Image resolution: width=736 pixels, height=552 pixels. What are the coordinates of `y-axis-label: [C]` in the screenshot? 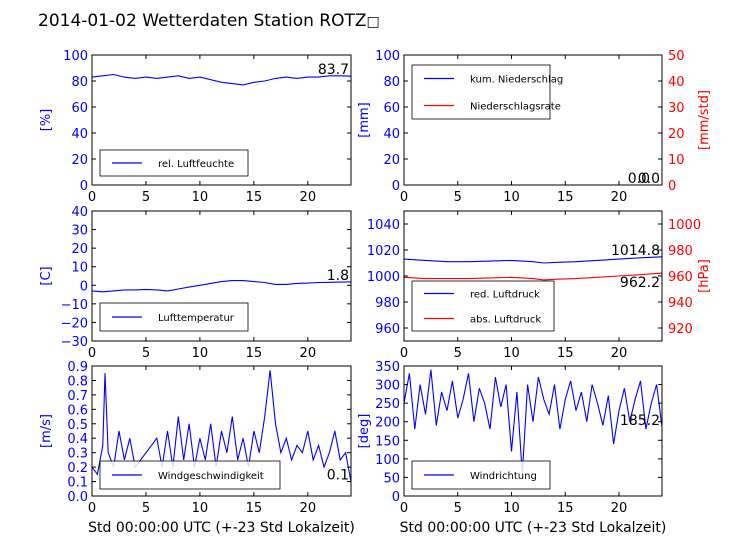 It's located at (46, 275).